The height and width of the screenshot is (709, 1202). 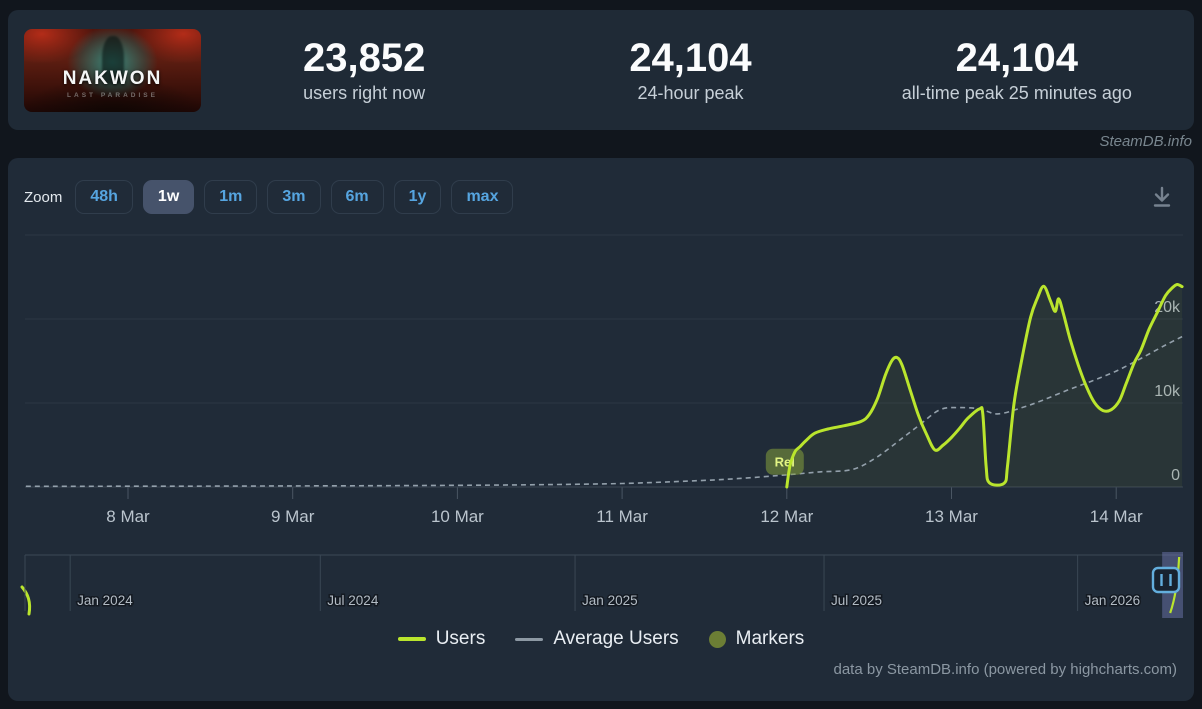 I want to click on y-axis-label: 0, so click(x=1175, y=475).